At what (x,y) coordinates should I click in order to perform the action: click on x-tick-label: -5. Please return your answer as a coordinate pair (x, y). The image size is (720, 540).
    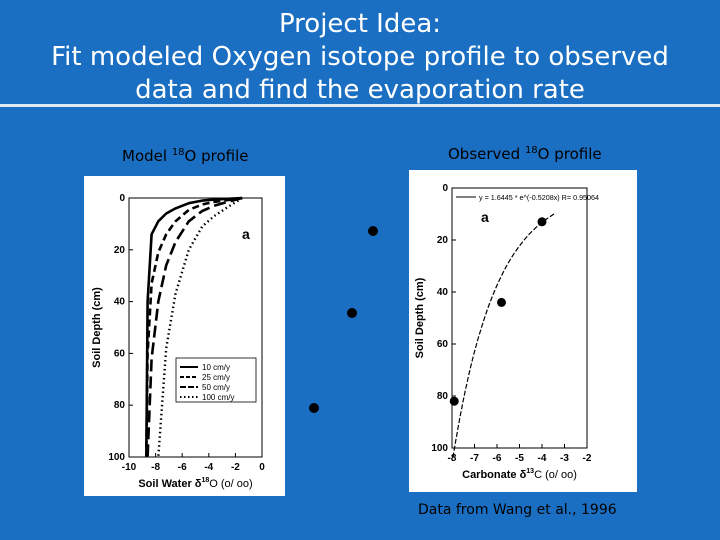
    Looking at the image, I should click on (519, 458).